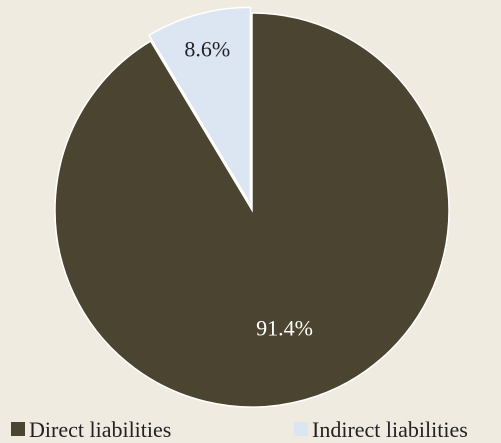 This screenshot has height=443, width=501. Describe the element at coordinates (284, 328) in the screenshot. I see `data-label-direct-liabilities: 91.4%` at that location.